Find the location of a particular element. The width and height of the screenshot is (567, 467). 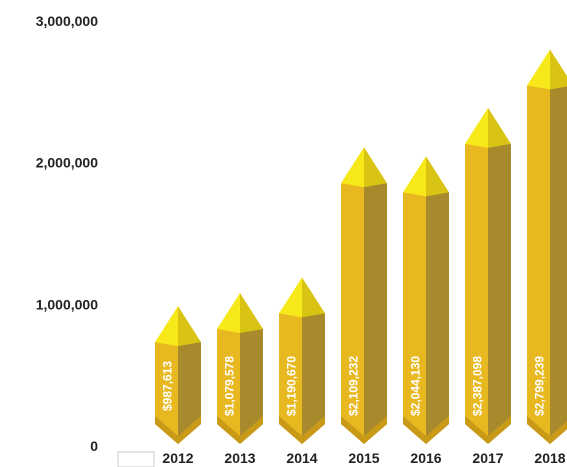

bar-2018: $2,799,239 is located at coordinates (547, 247).